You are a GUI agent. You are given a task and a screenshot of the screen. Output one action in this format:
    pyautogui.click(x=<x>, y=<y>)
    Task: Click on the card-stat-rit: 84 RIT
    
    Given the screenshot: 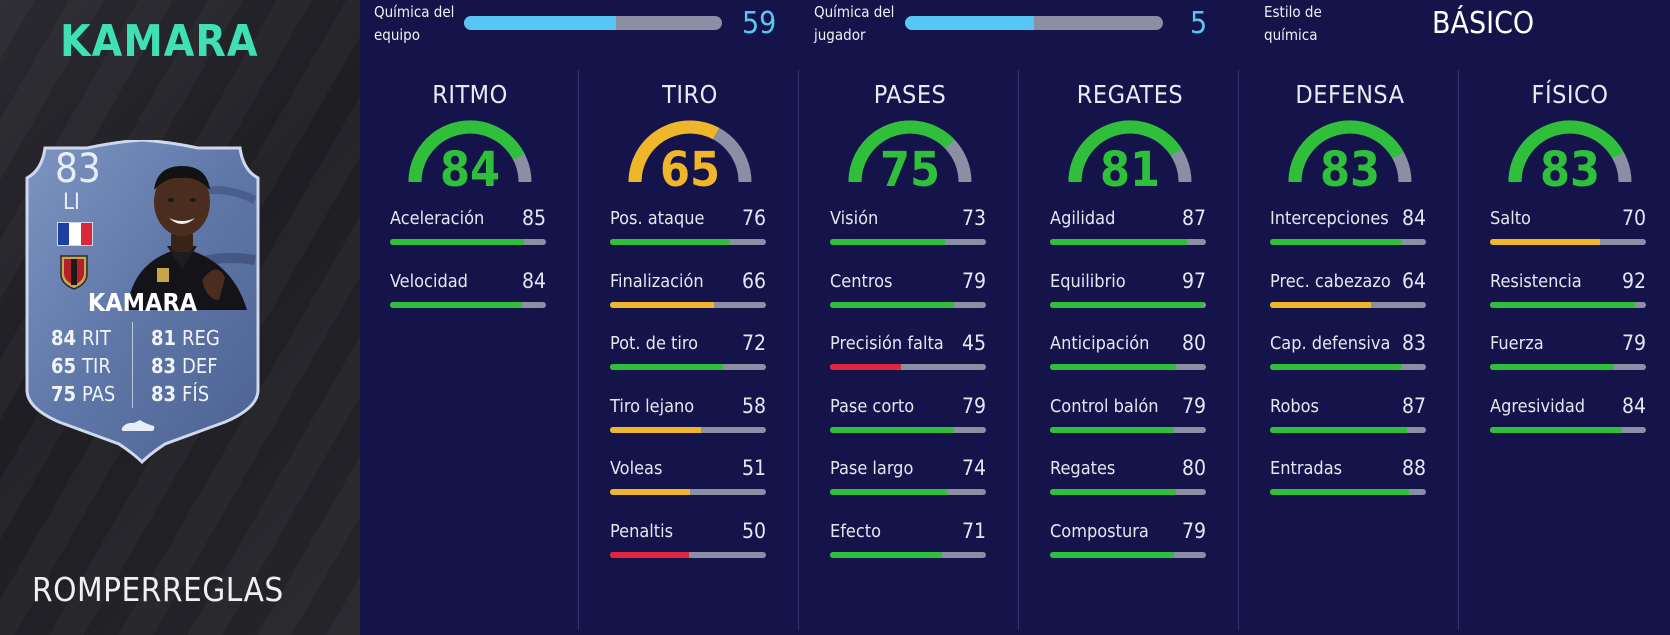 What is the action you would take?
    pyautogui.click(x=81, y=338)
    